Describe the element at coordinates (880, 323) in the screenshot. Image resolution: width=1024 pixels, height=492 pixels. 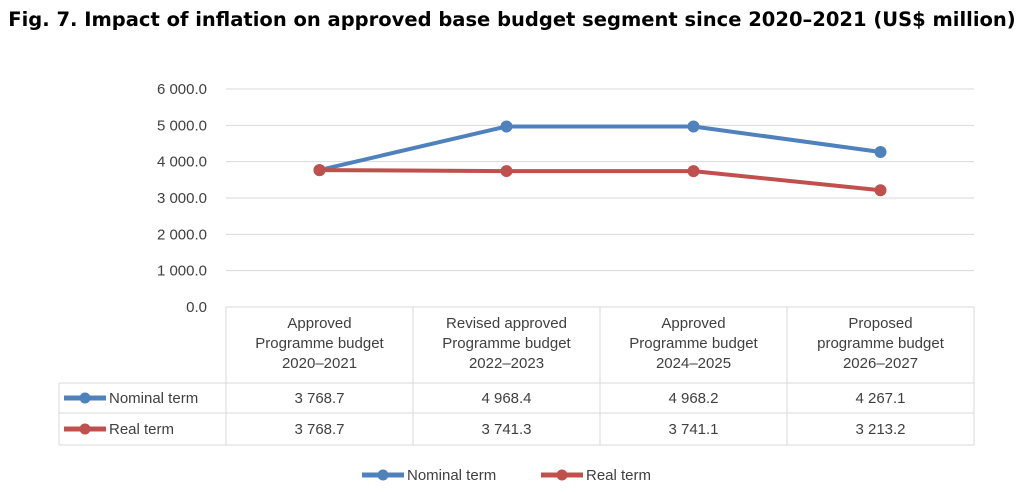
I see `x-category-label-line: Proposed` at that location.